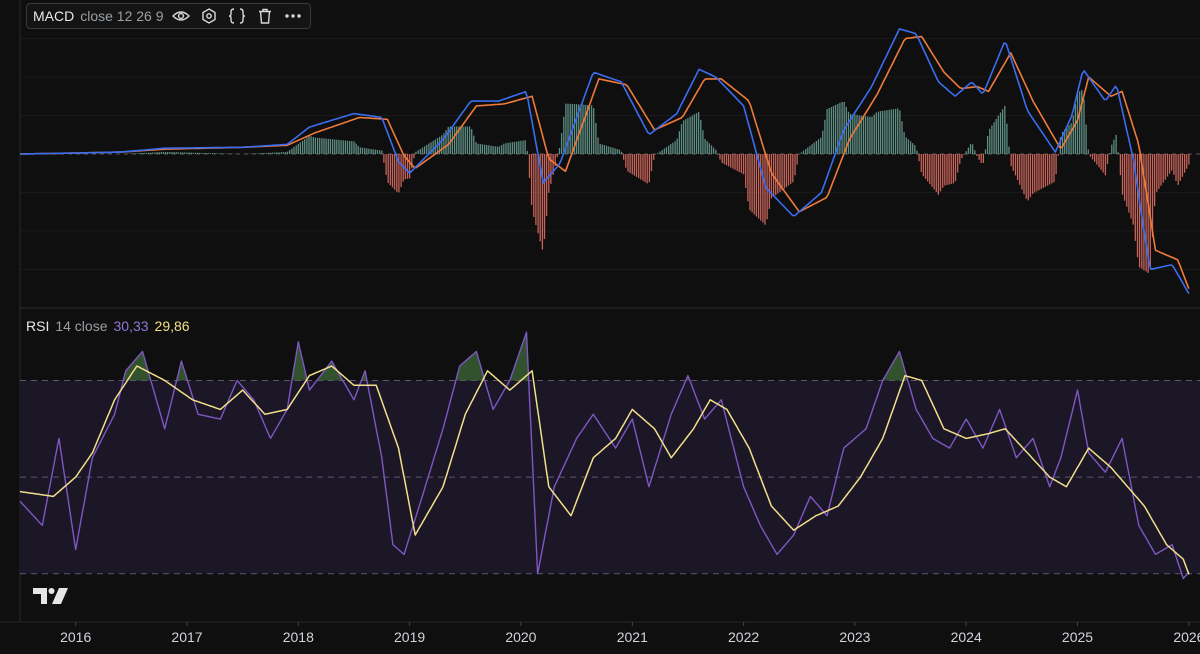 The width and height of the screenshot is (1200, 654). What do you see at coordinates (298, 637) in the screenshot?
I see `time-tick-label: 2018` at bounding box center [298, 637].